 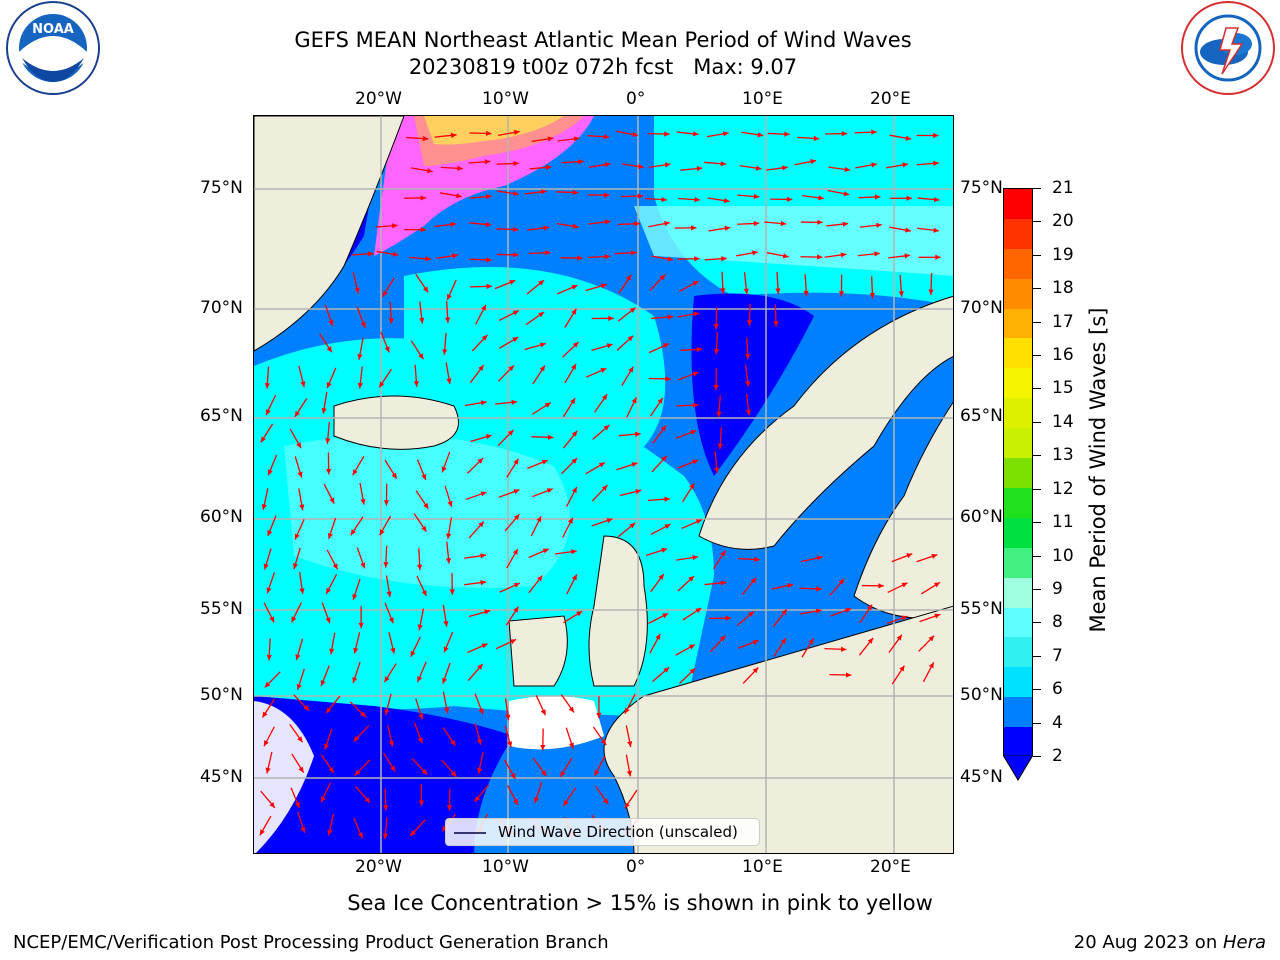 I want to click on colorbar-extend-arrow, so click(x=1018, y=768).